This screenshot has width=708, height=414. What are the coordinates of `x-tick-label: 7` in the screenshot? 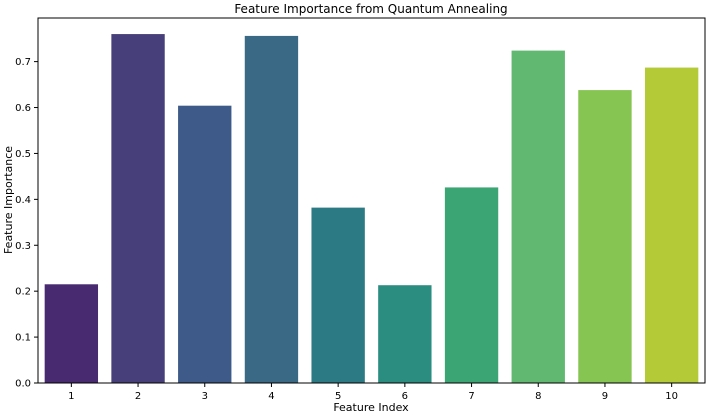 It's located at (471, 396).